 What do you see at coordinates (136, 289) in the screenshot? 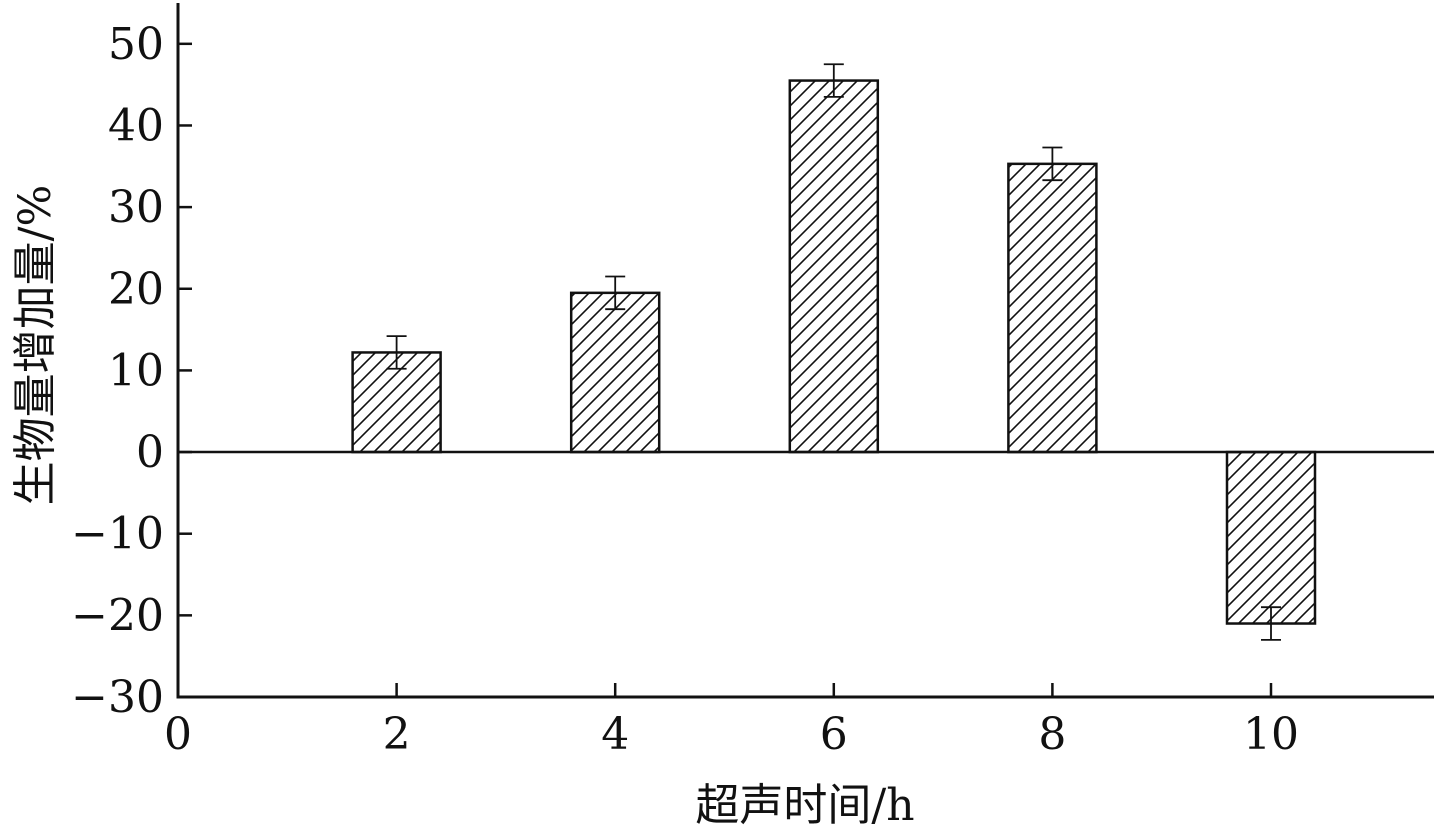
I see `y-tick-label-20: 20` at bounding box center [136, 289].